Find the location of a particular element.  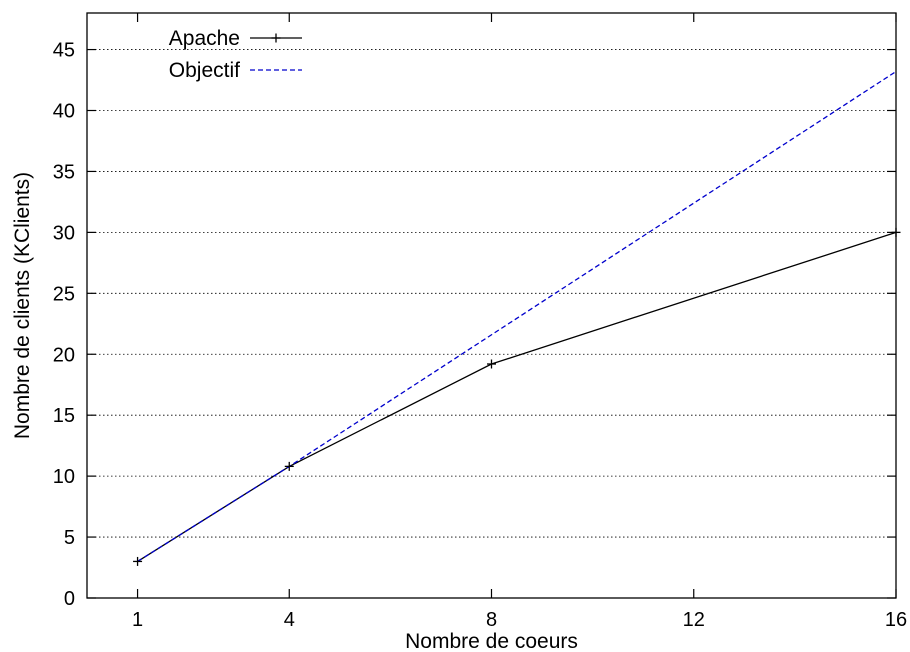

y-tick-label: 45 is located at coordinates (64, 51).